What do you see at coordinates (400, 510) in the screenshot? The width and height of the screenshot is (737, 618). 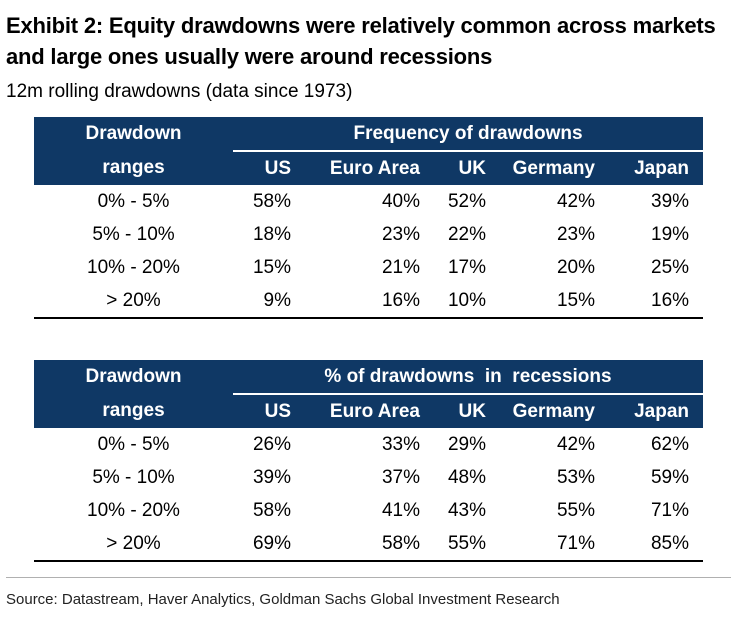 I see `value-cell-euro-area: 41%` at bounding box center [400, 510].